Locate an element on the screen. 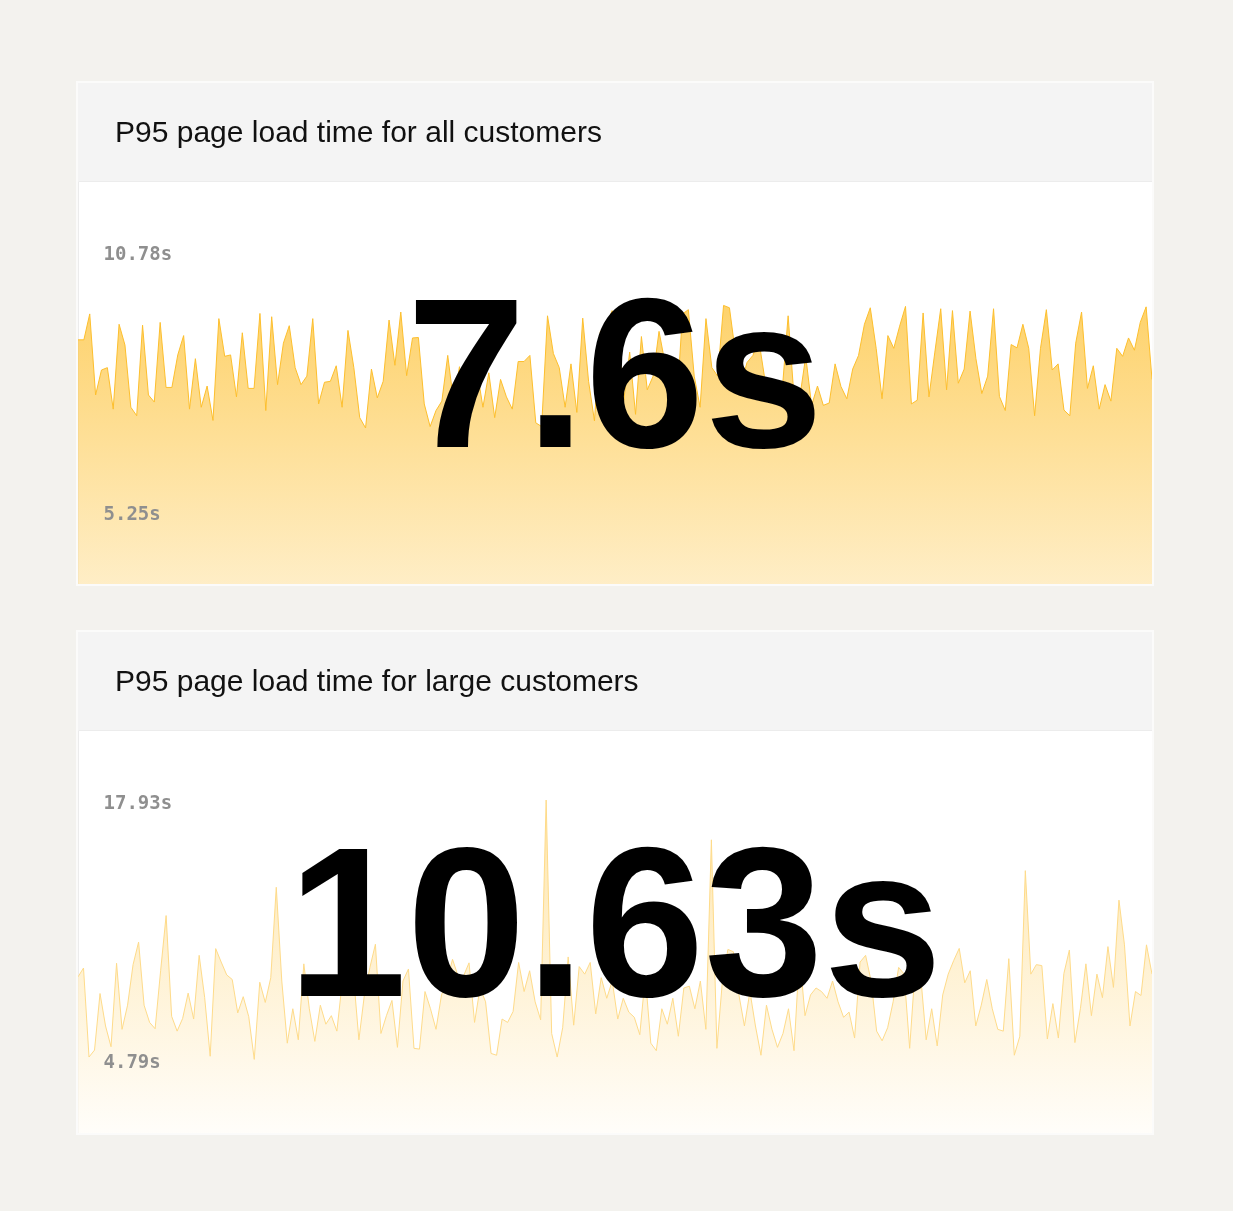 The height and width of the screenshot is (1211, 1233). y-tick-label: 5.25s is located at coordinates (132, 513).